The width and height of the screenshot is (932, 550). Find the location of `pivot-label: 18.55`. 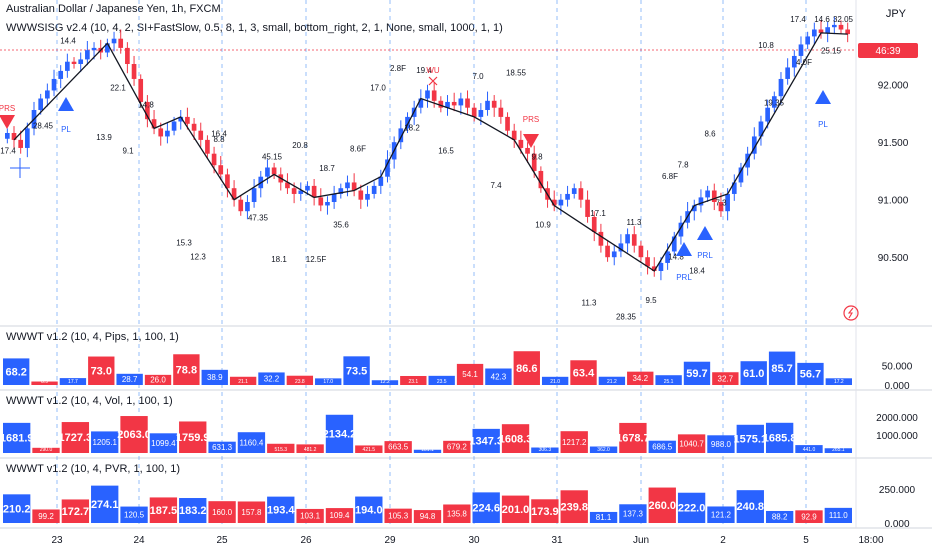

pivot-label: 18.55 is located at coordinates (516, 73).